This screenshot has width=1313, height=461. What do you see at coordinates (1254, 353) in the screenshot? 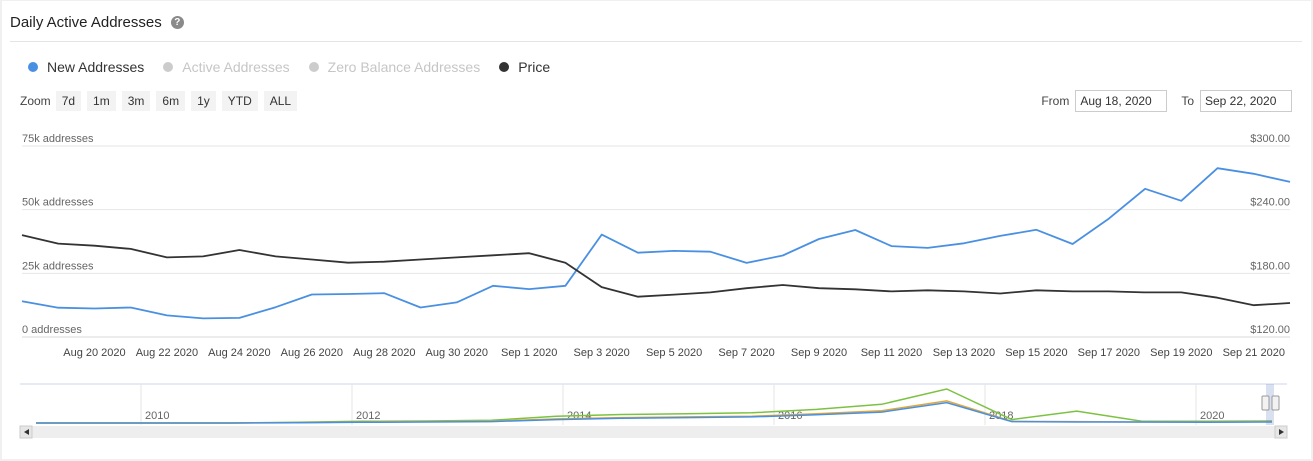
I see `x-tick-label: Sep 21 2020` at bounding box center [1254, 353].